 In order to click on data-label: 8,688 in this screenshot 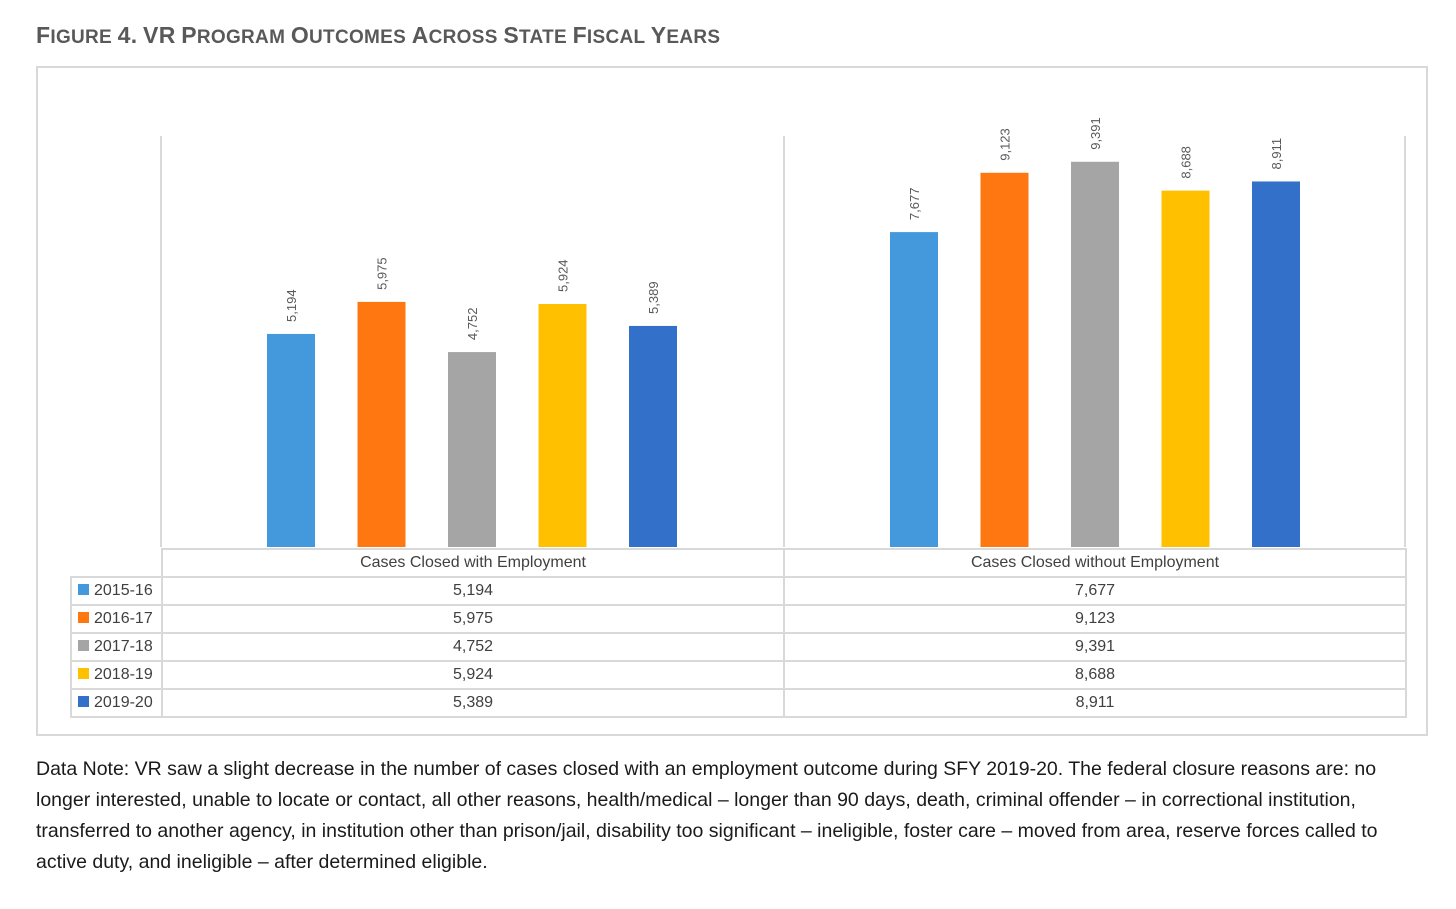, I will do `click(1186, 162)`.